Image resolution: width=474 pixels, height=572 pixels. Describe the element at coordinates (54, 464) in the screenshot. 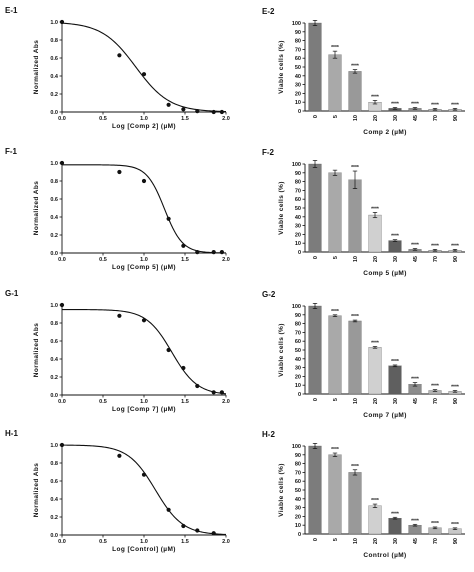

I see `y-tick-label: 0.8` at that location.